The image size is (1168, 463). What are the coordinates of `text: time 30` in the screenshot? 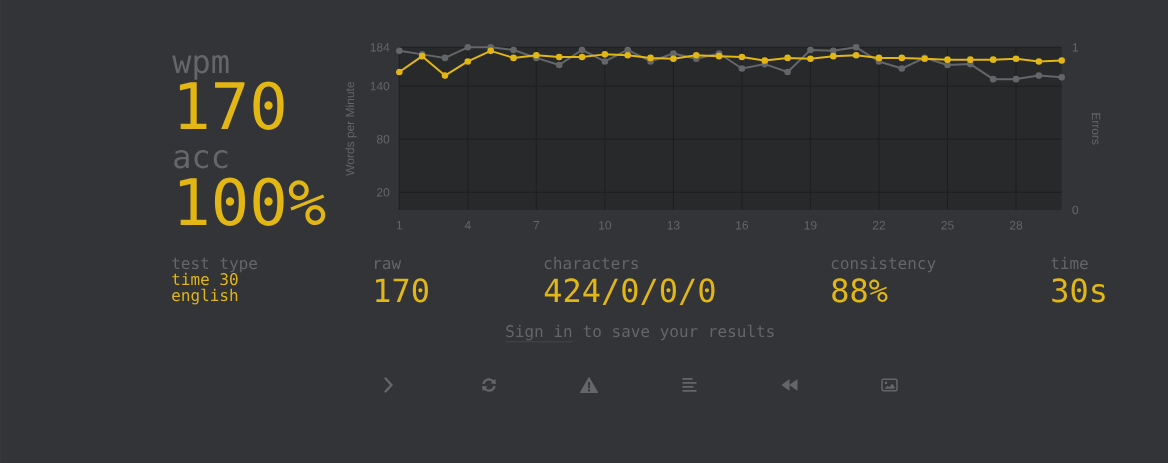 It's located at (205, 279).